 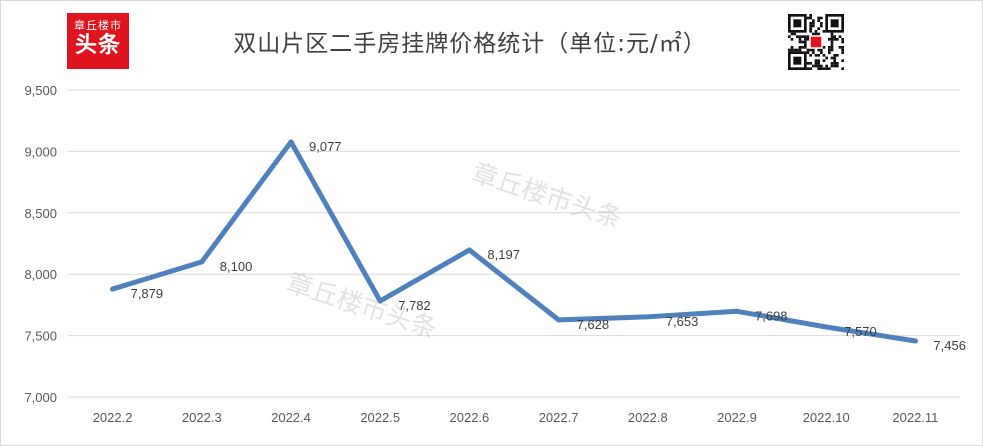 What do you see at coordinates (40, 213) in the screenshot?
I see `y-tick-label: 8,500` at bounding box center [40, 213].